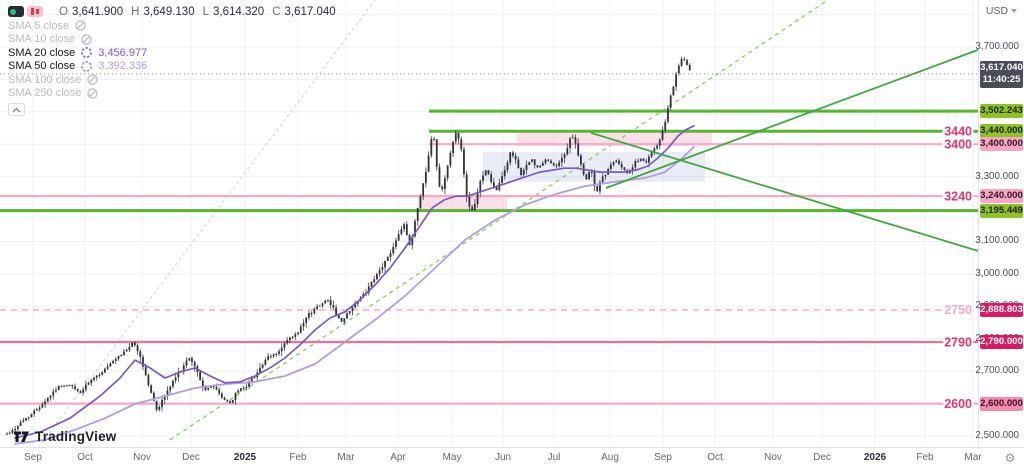  Describe the element at coordinates (1001, 80) in the screenshot. I see `bar-countdown: 11:40:25` at that location.